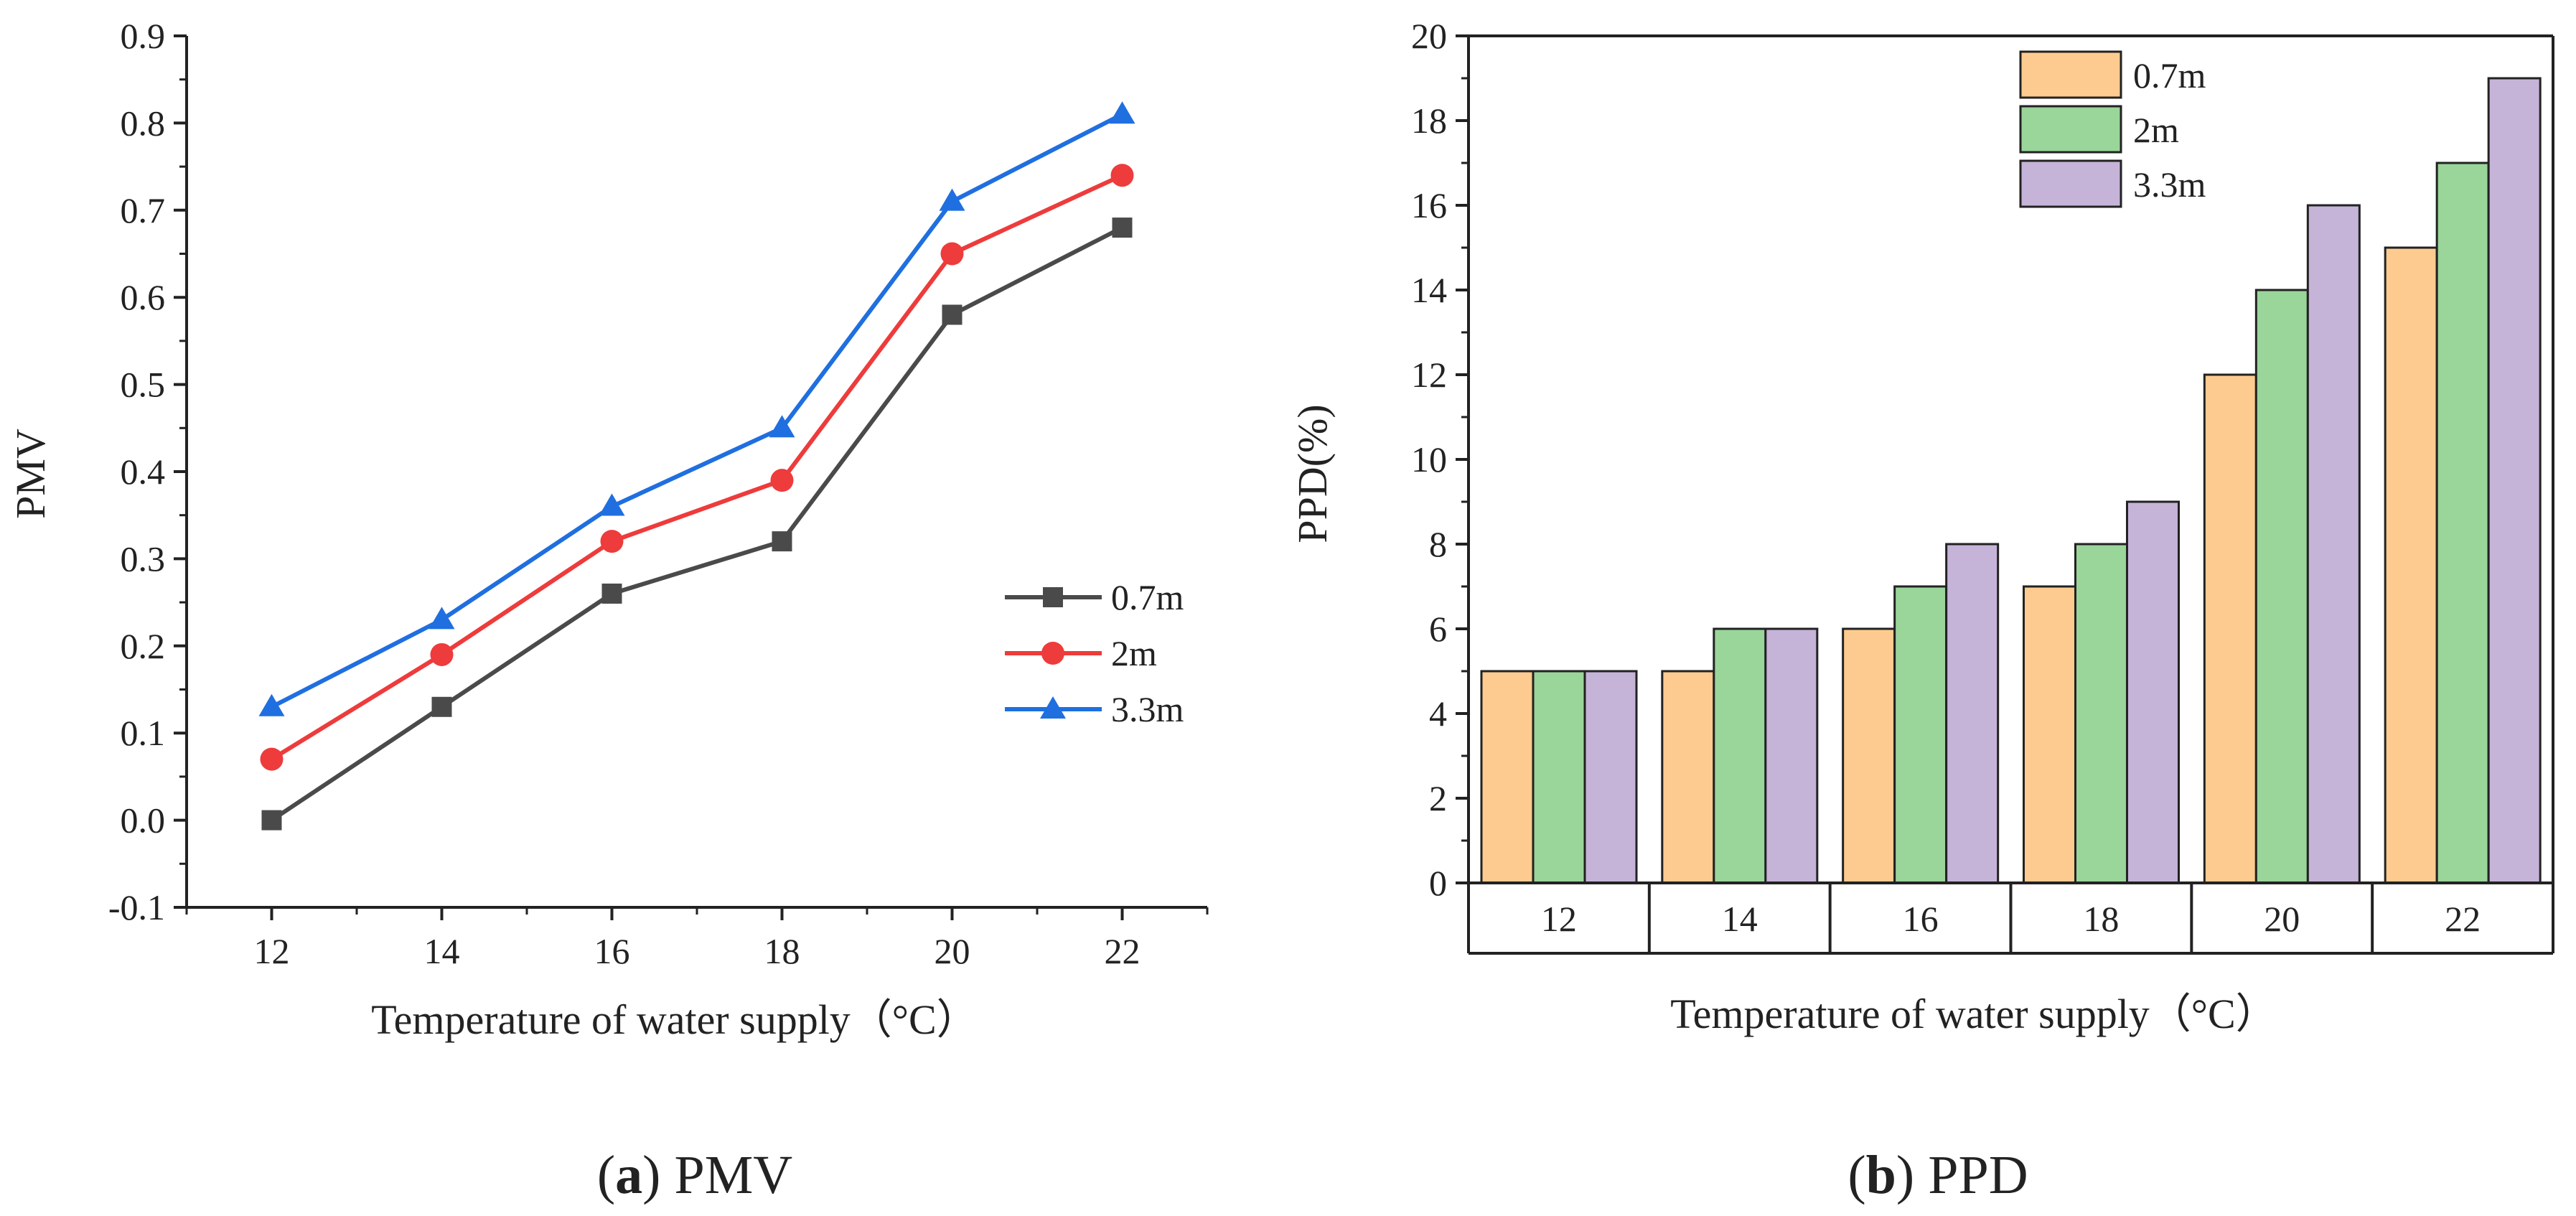 This screenshot has height=1216, width=2576. Describe the element at coordinates (1974, 1014) in the screenshot. I see `ppd-x-axis-title: Temperature of water supply（°C）` at that location.